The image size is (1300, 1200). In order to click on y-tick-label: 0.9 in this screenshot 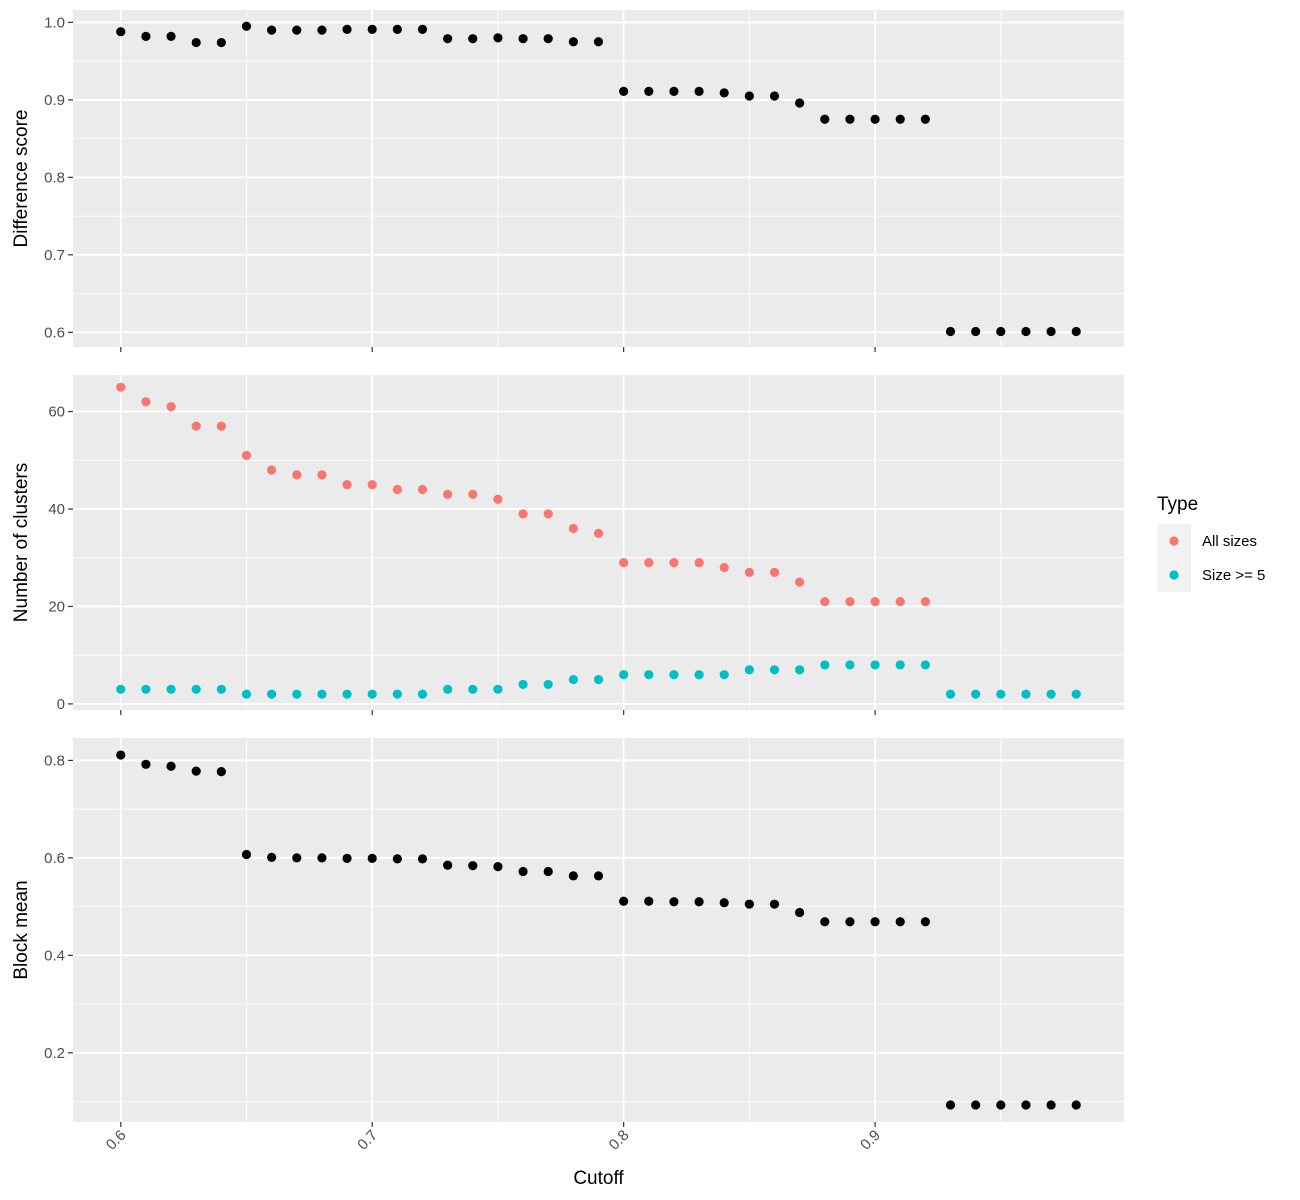, I will do `click(54, 100)`.